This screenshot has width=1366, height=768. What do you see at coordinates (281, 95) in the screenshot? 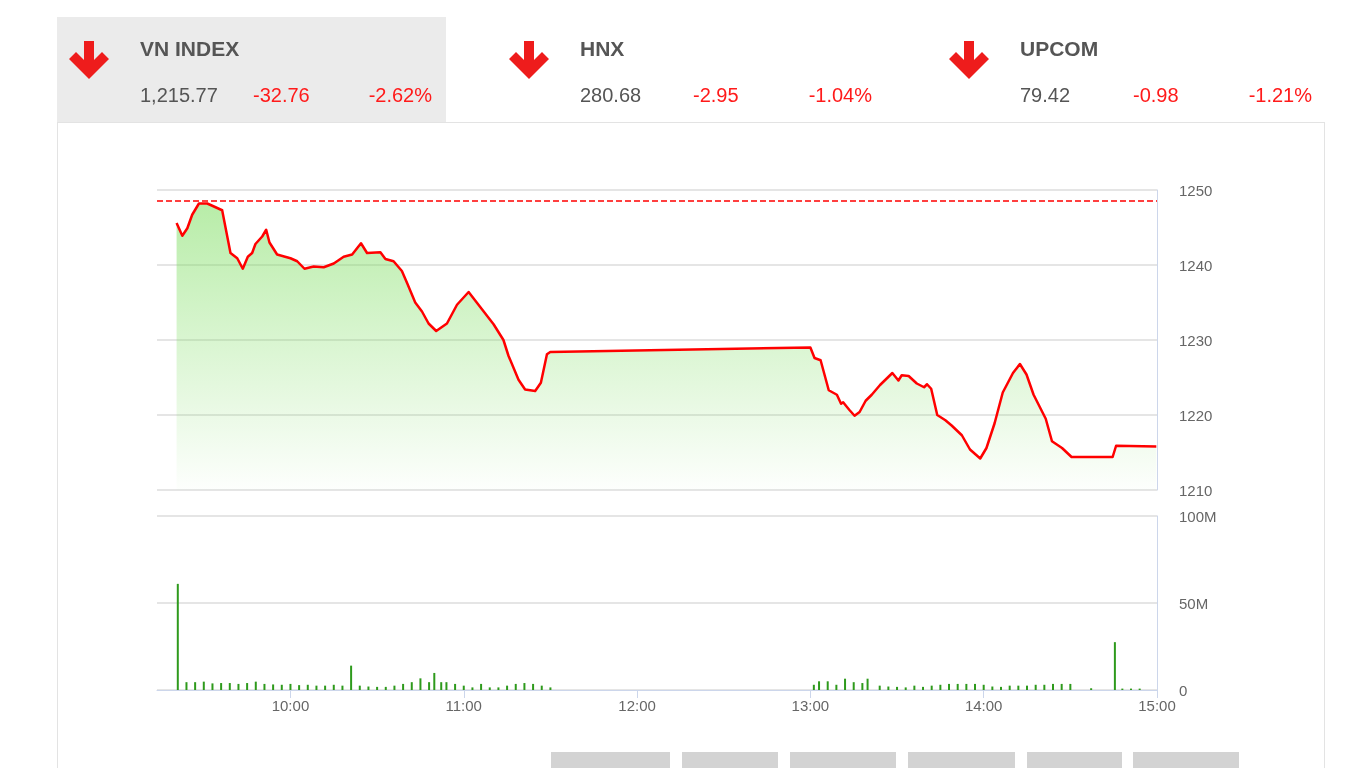
I see `text: -32.76` at bounding box center [281, 95].